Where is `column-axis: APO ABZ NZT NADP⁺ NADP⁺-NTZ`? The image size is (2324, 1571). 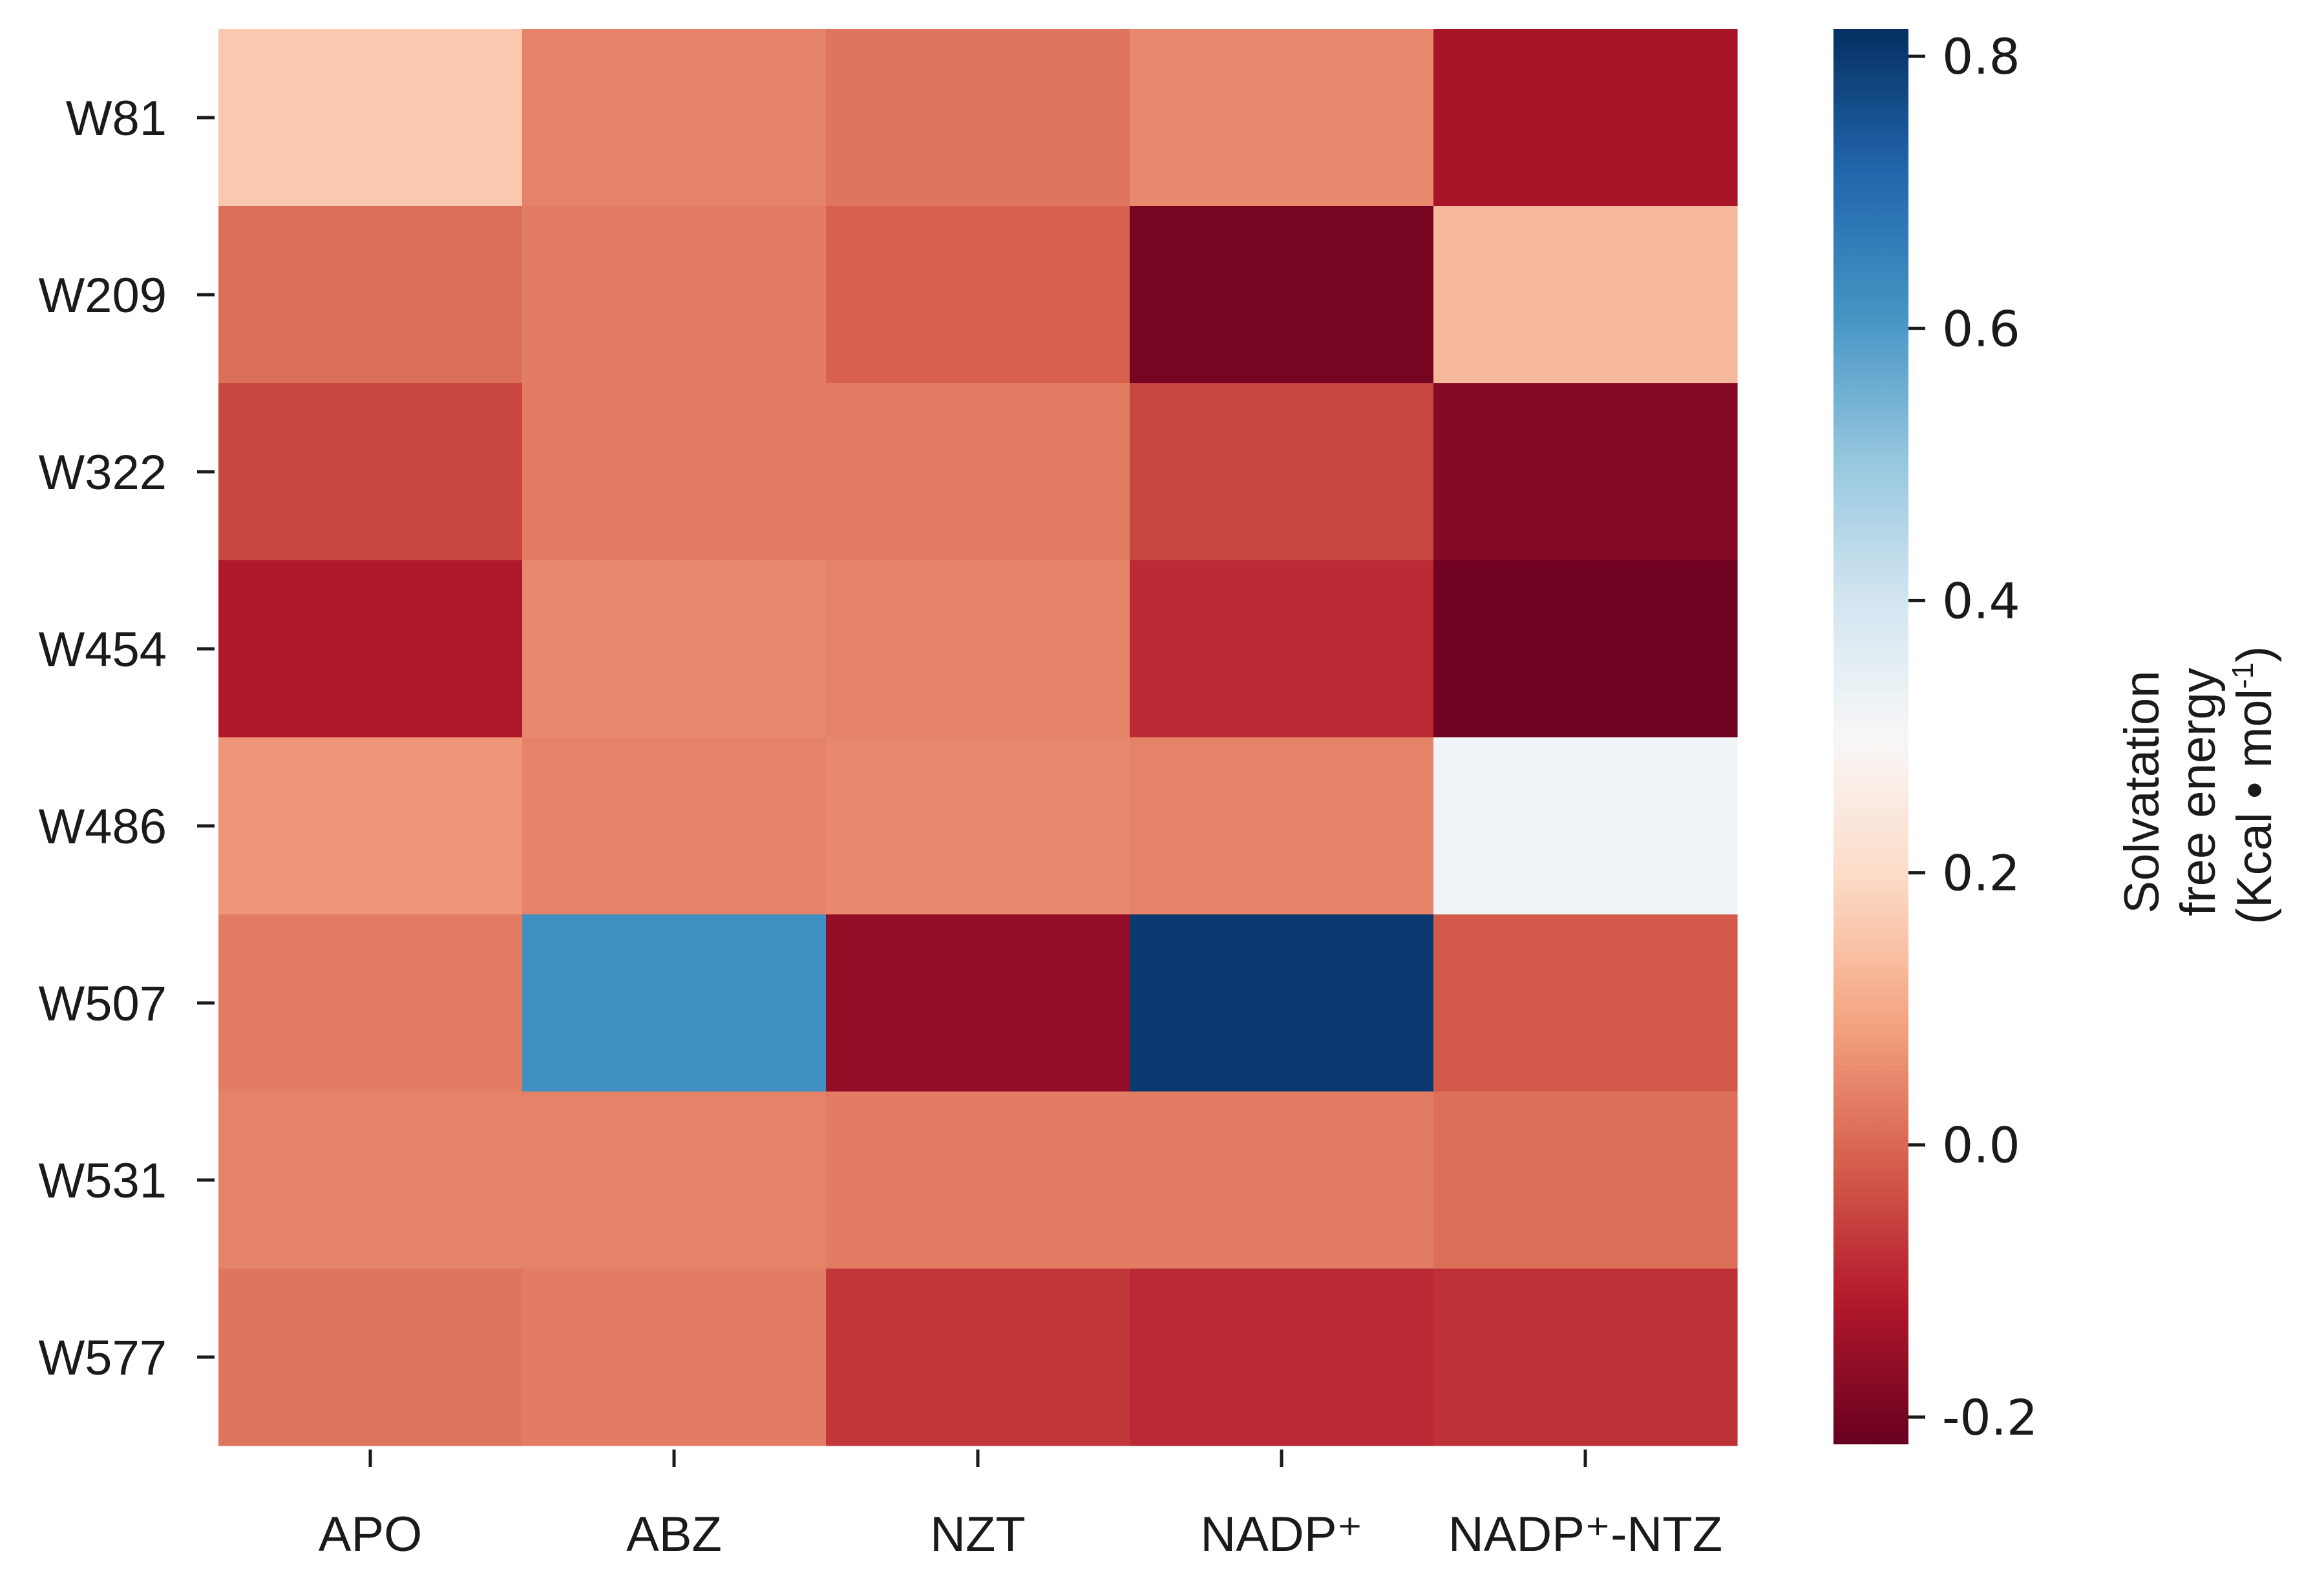 column-axis: APO ABZ NZT NADP⁺ NADP⁺-NTZ is located at coordinates (1020, 1506).